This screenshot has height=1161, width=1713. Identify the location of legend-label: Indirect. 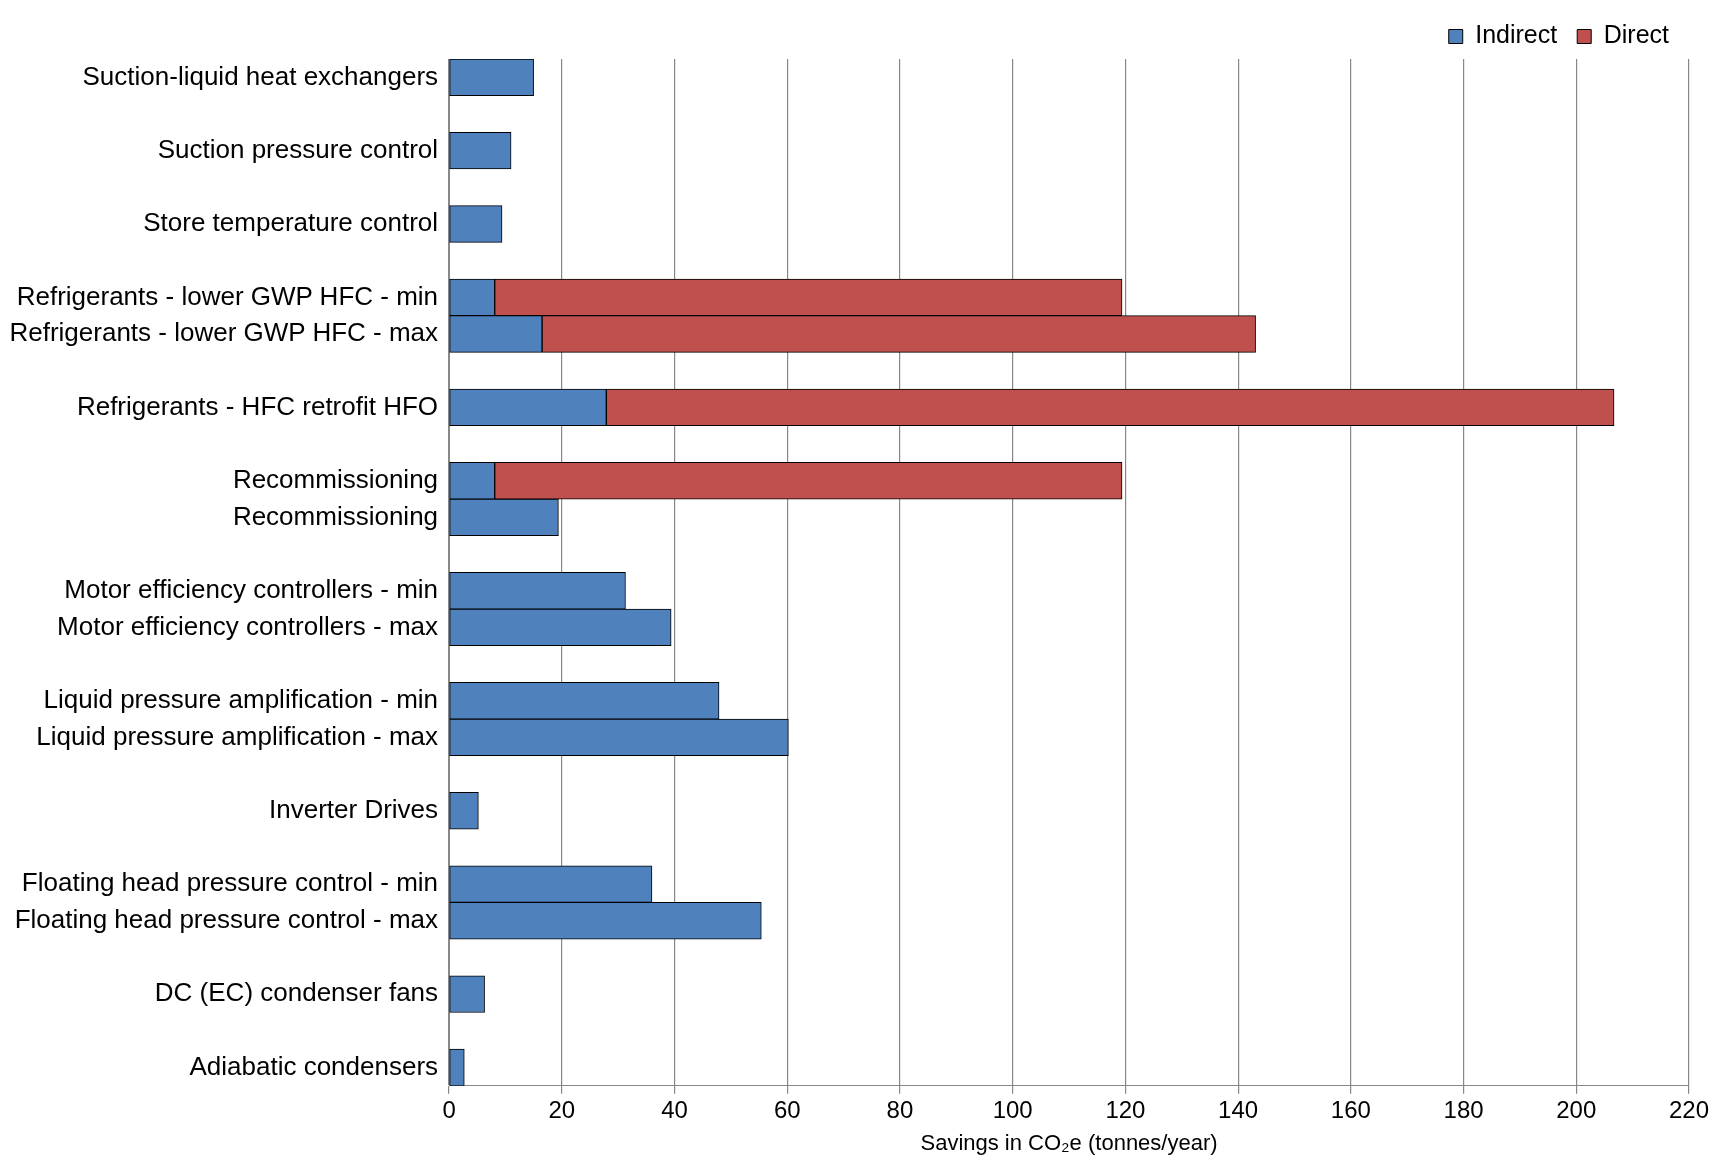
(1516, 34).